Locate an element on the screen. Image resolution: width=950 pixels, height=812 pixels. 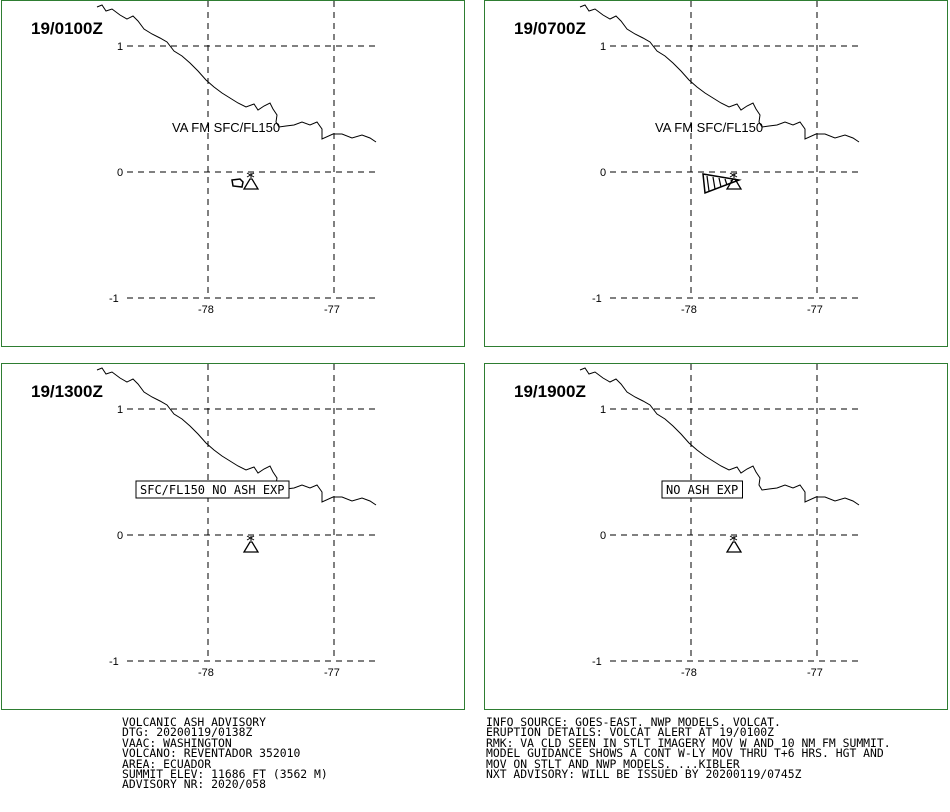
forecast-label: SFC/FL150 NO ASH EXP is located at coordinates (212, 490).